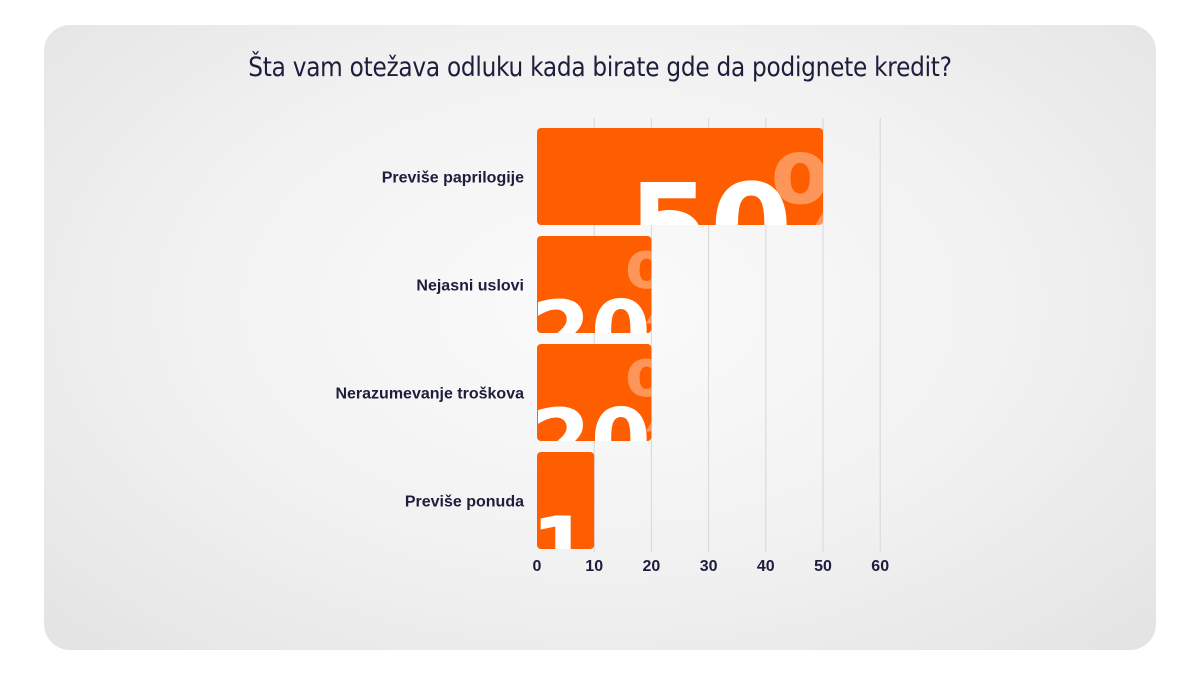  Describe the element at coordinates (823, 566) in the screenshot. I see `x-tick-label: 50` at that location.